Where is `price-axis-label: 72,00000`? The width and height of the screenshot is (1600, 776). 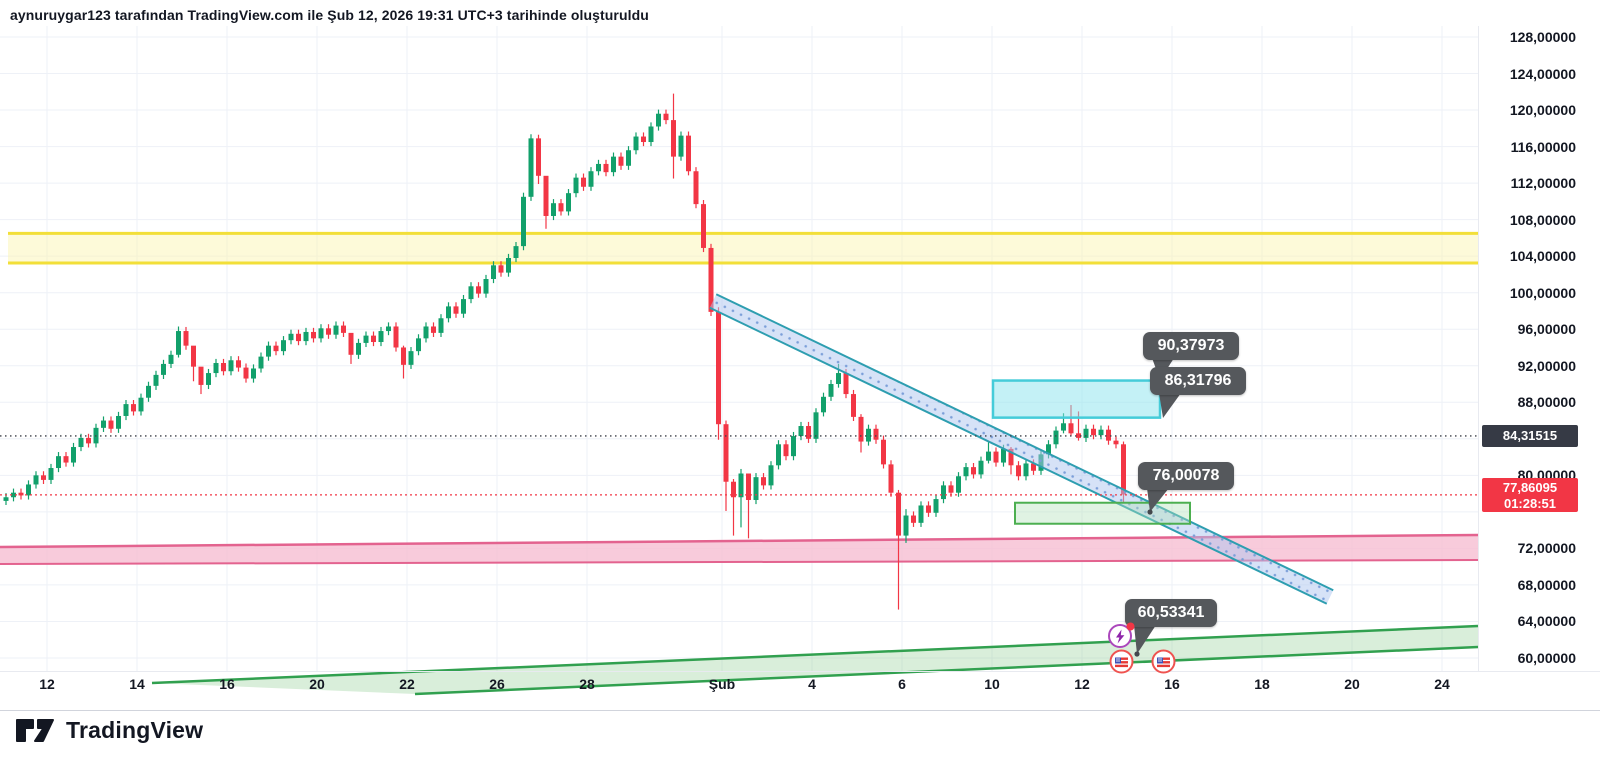 price-axis-label: 72,00000 is located at coordinates (1546, 548).